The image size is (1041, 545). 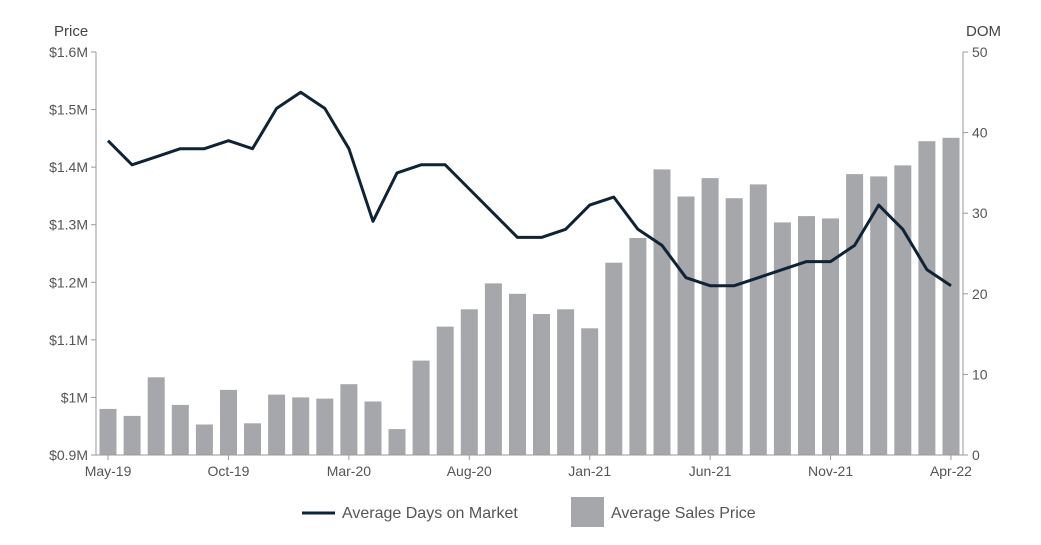 What do you see at coordinates (71, 31) in the screenshot?
I see `left-axis-title: Price` at bounding box center [71, 31].